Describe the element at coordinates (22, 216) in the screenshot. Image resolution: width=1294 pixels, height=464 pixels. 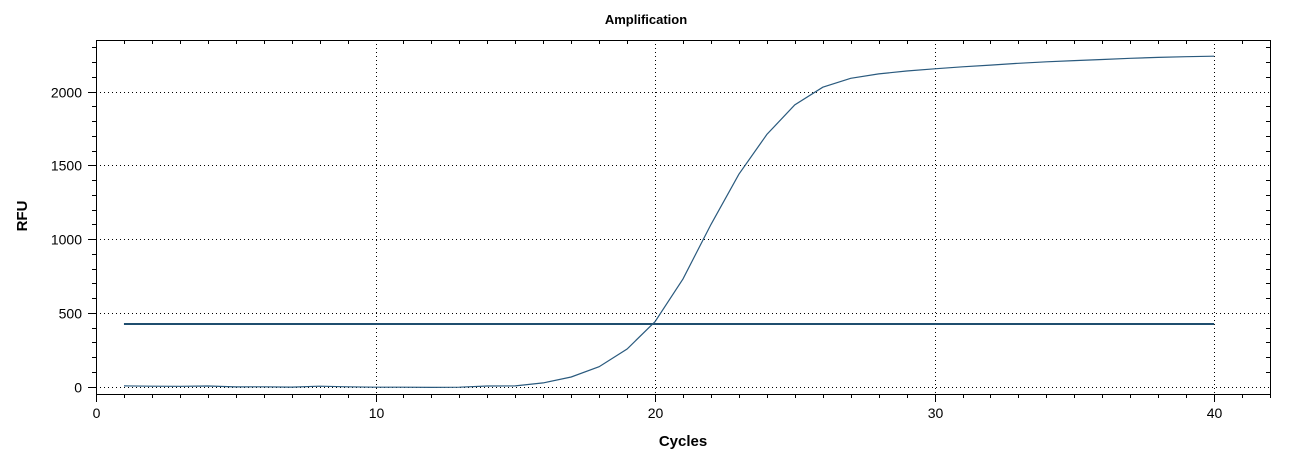
I see `y-axis-label: RFU` at that location.